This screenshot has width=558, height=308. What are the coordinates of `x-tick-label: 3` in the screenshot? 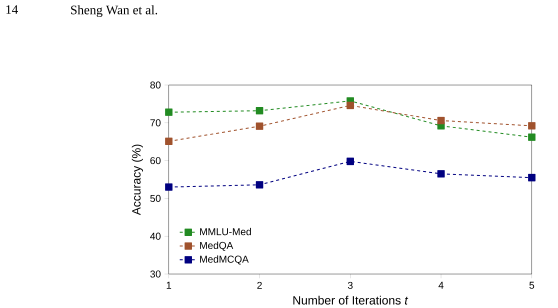 It's located at (350, 285).